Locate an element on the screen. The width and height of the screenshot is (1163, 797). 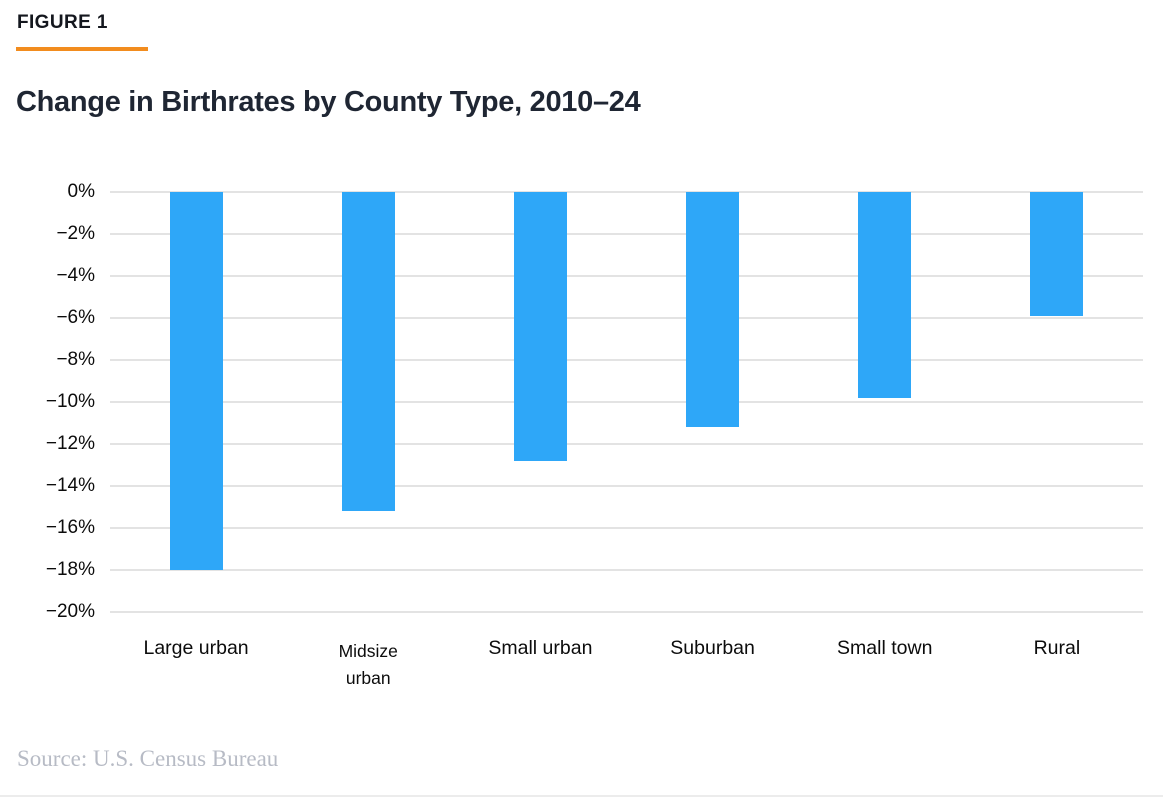
figure-label: FIGURE 1 is located at coordinates (62, 22).